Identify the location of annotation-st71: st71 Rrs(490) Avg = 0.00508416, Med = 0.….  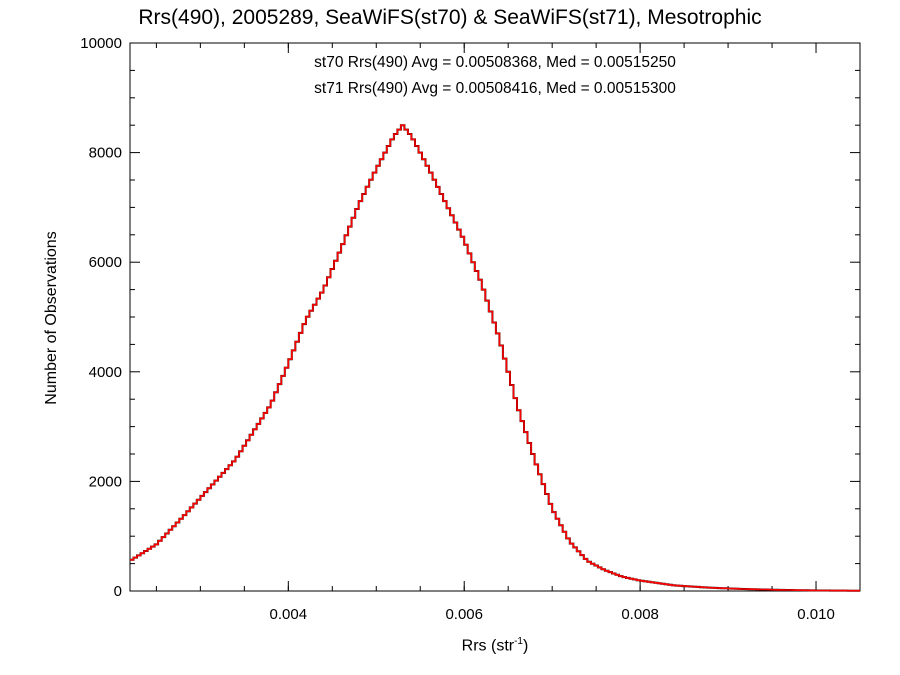
(495, 88).